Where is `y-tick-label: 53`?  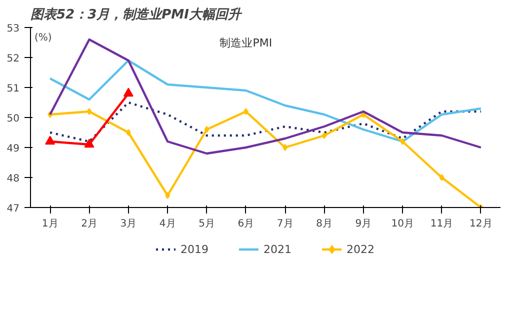 y-tick-label: 53 is located at coordinates (13, 29).